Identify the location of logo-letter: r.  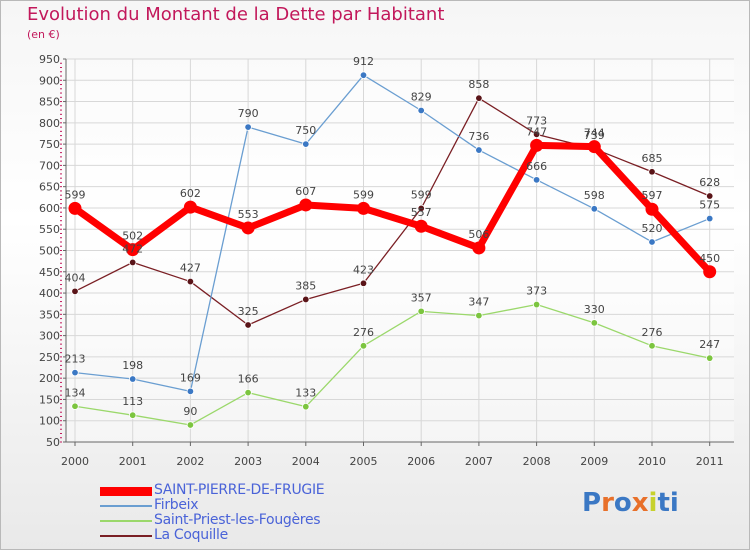
(607, 503).